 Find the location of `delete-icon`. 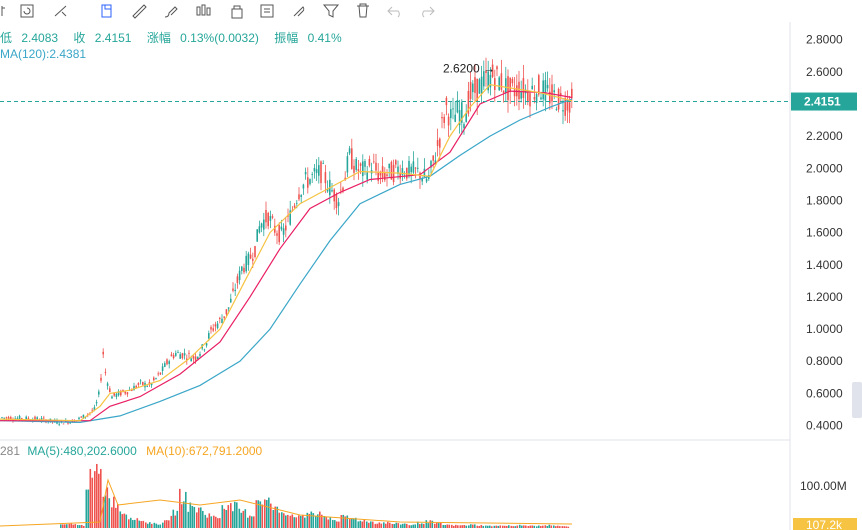

delete-icon is located at coordinates (363, 11).